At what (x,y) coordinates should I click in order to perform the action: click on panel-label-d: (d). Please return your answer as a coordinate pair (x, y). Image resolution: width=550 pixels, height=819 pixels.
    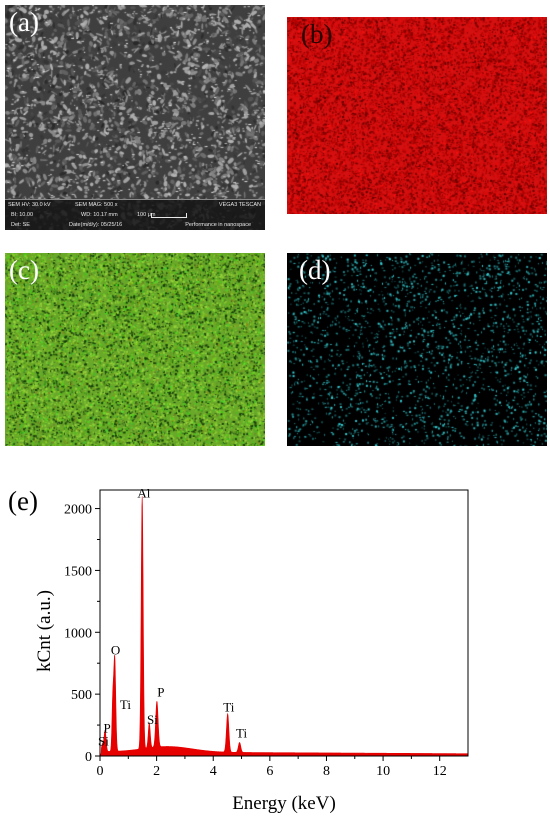
    Looking at the image, I should click on (315, 270).